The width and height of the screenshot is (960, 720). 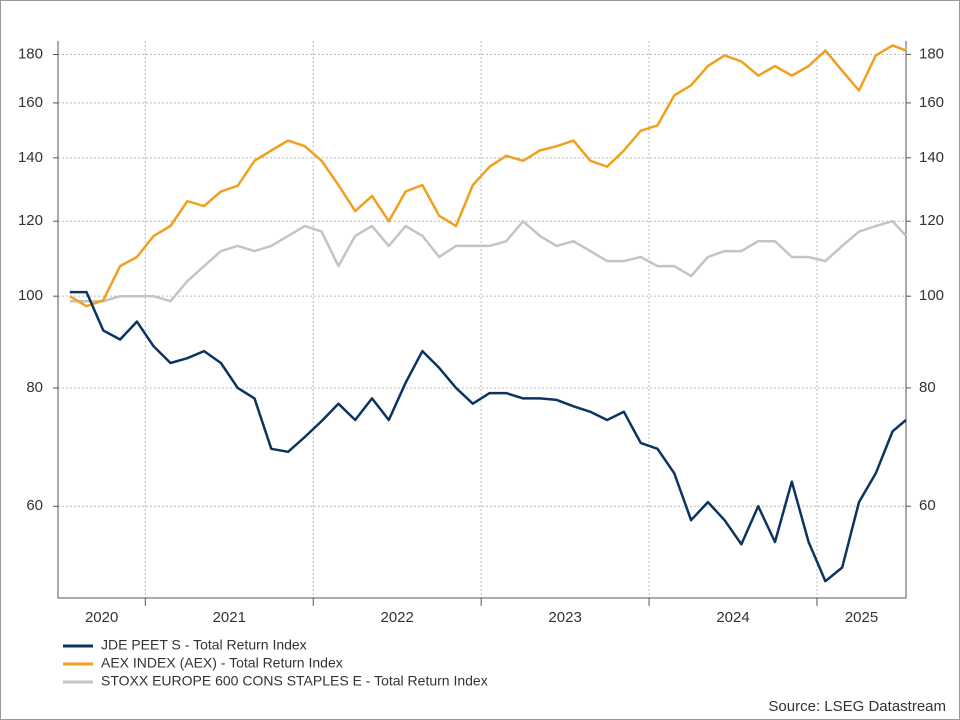 I want to click on x-tick-label: 2020, so click(x=101, y=617).